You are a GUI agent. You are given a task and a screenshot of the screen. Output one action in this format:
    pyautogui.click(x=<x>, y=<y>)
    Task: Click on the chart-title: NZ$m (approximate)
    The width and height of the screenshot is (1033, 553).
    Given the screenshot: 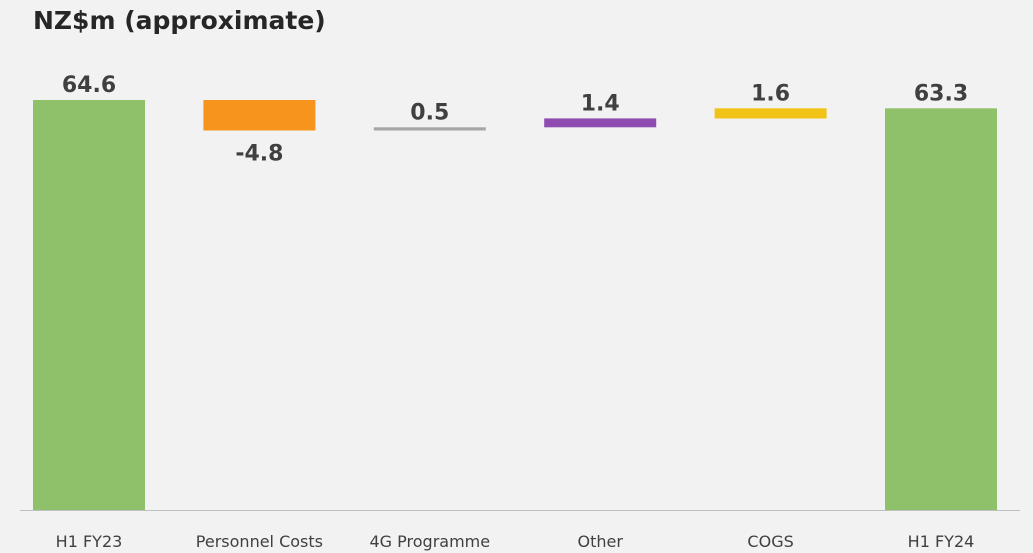 What is the action you would take?
    pyautogui.click(x=179, y=20)
    